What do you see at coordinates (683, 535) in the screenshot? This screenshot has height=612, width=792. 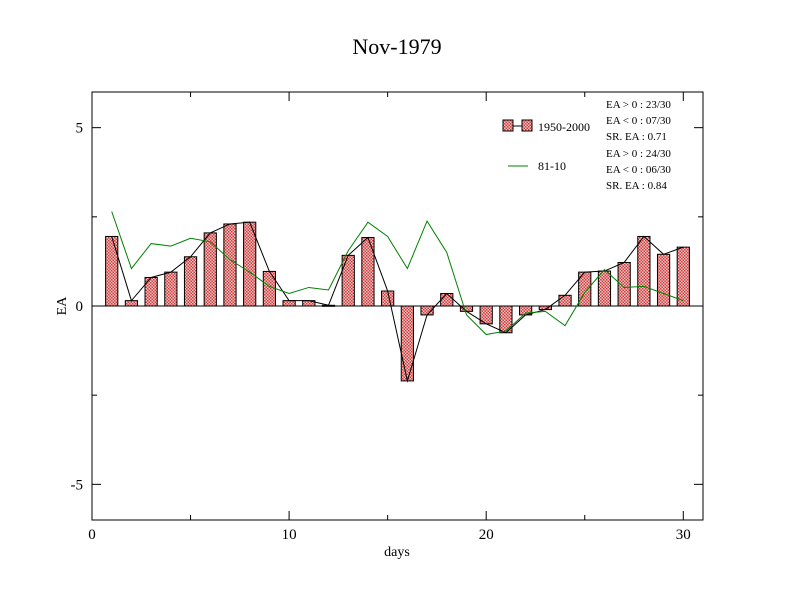 I see `x-tick-label: 30` at bounding box center [683, 535].